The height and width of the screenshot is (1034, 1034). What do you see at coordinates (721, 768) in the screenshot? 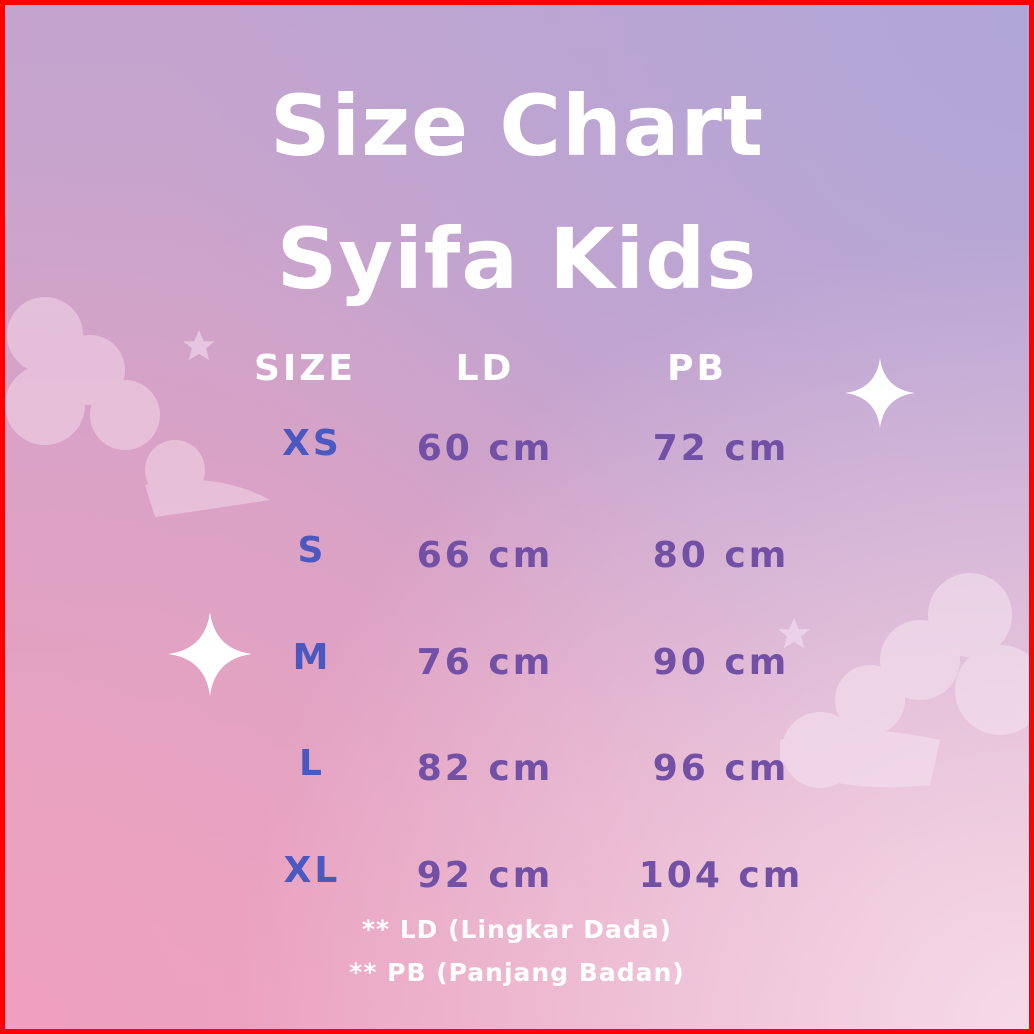
I see `pb-cell: 96 cm` at bounding box center [721, 768].